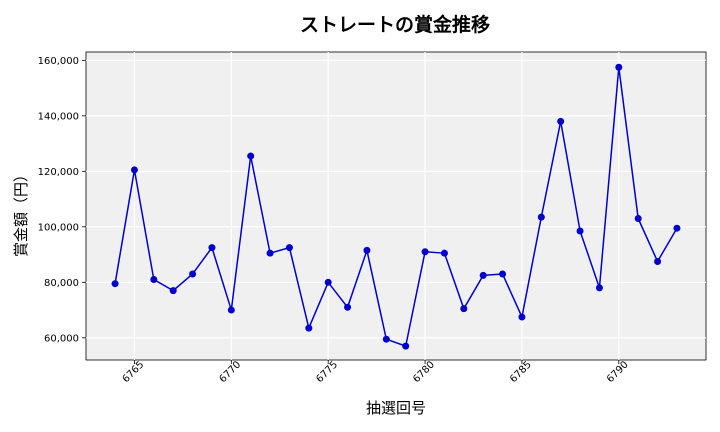 Image resolution: width=720 pixels, height=432 pixels. I want to click on x-tick-label: 6770, so click(230, 372).